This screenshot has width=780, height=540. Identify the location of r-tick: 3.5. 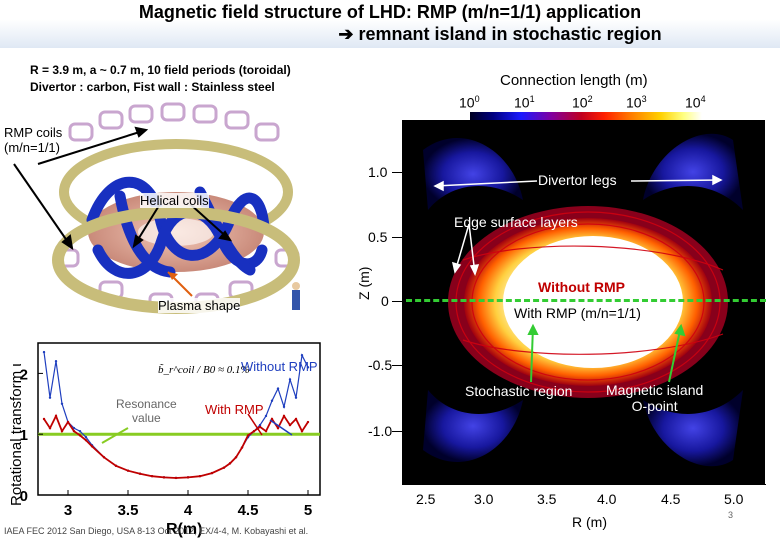
(547, 499).